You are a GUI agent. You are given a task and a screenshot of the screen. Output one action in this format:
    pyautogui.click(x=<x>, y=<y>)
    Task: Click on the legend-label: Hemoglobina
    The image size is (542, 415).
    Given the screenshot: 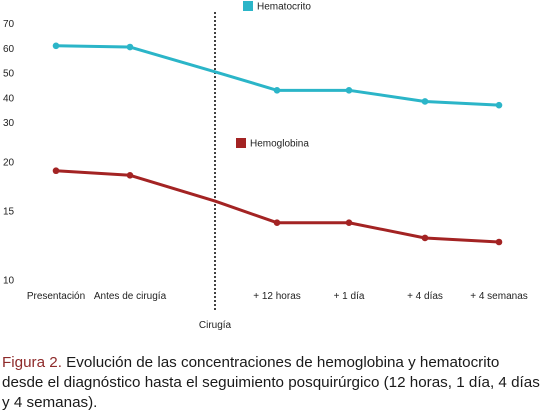 What is the action you would take?
    pyautogui.click(x=279, y=144)
    